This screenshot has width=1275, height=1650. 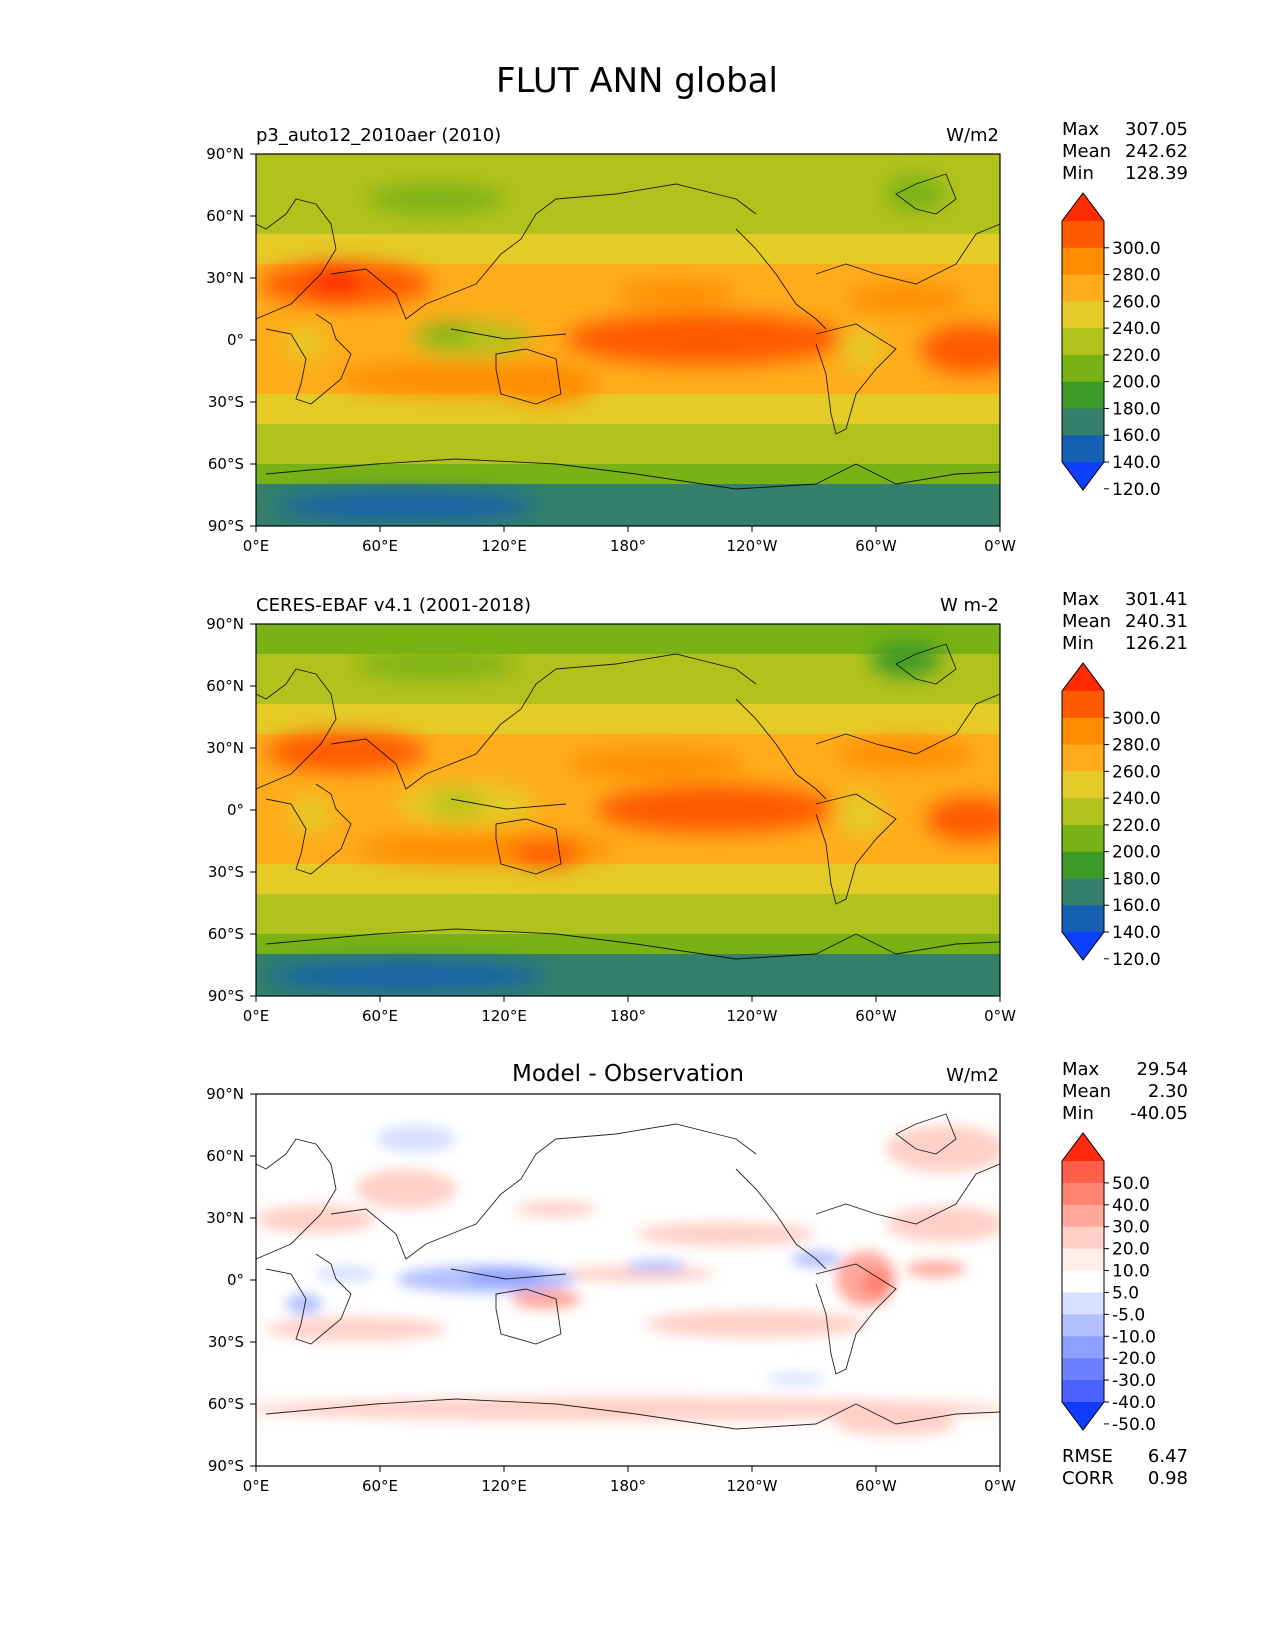 I want to click on stat-mean-value: 2.30, so click(x=1168, y=1091).